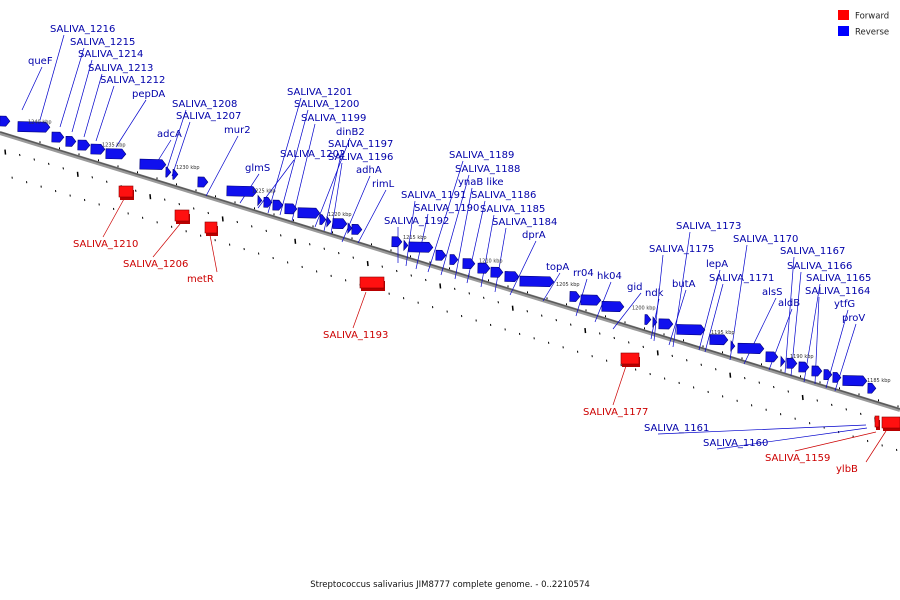 The height and width of the screenshot is (600, 900). I want to click on legend: Forward Reverse, so click(863, 24).